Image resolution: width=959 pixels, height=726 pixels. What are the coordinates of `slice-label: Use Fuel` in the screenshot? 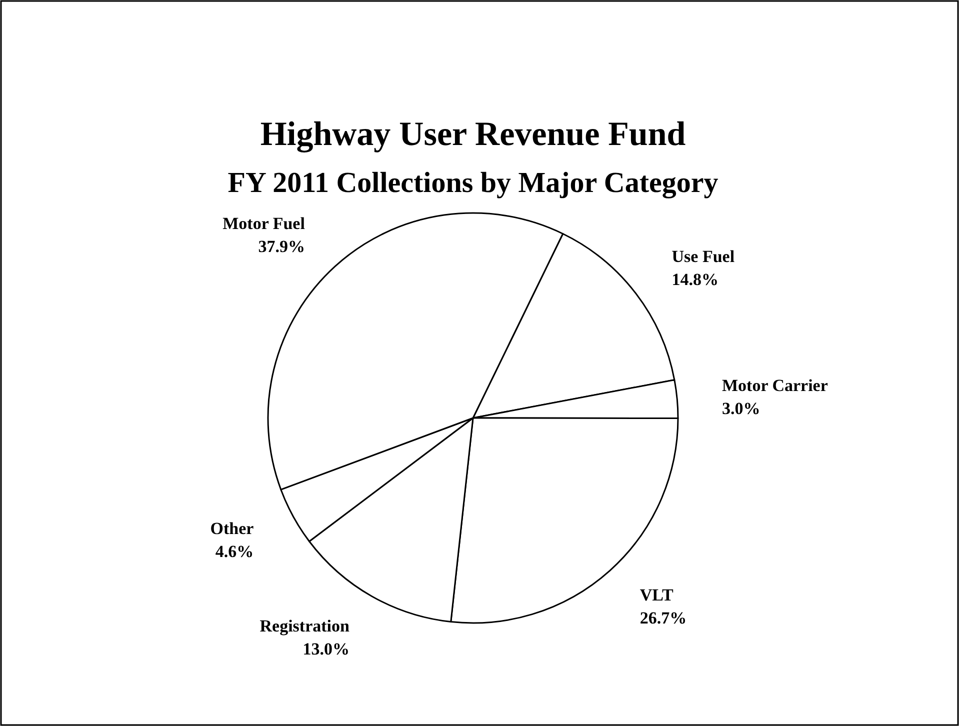 It's located at (703, 256).